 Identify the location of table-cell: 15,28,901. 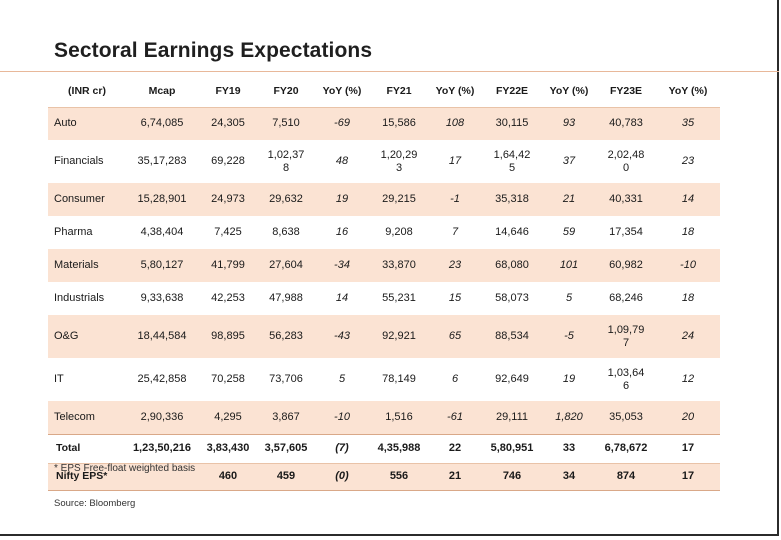
(162, 199).